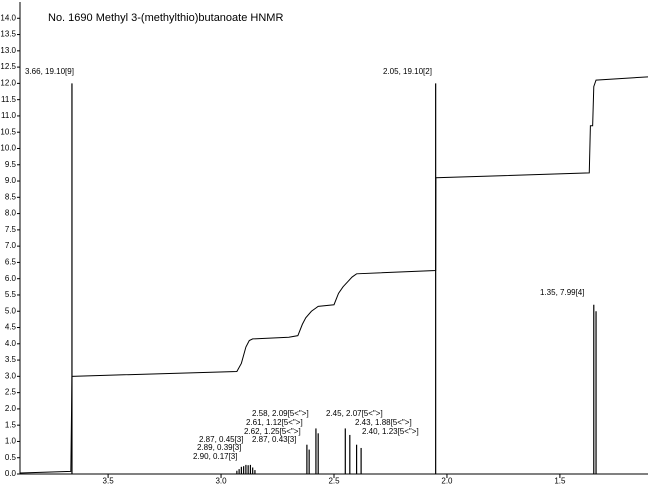  Describe the element at coordinates (8, 82) in the screenshot. I see `y-tick-label: 12.0` at that location.